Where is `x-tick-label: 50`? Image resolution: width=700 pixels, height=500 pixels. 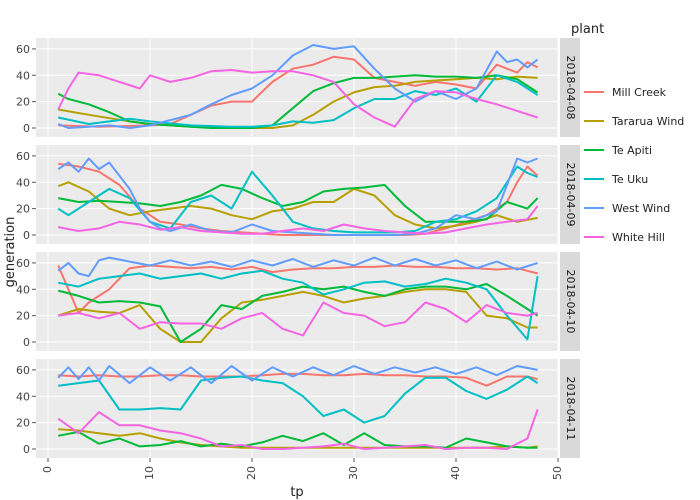 x-tick-label: 50 is located at coordinates (557, 473).